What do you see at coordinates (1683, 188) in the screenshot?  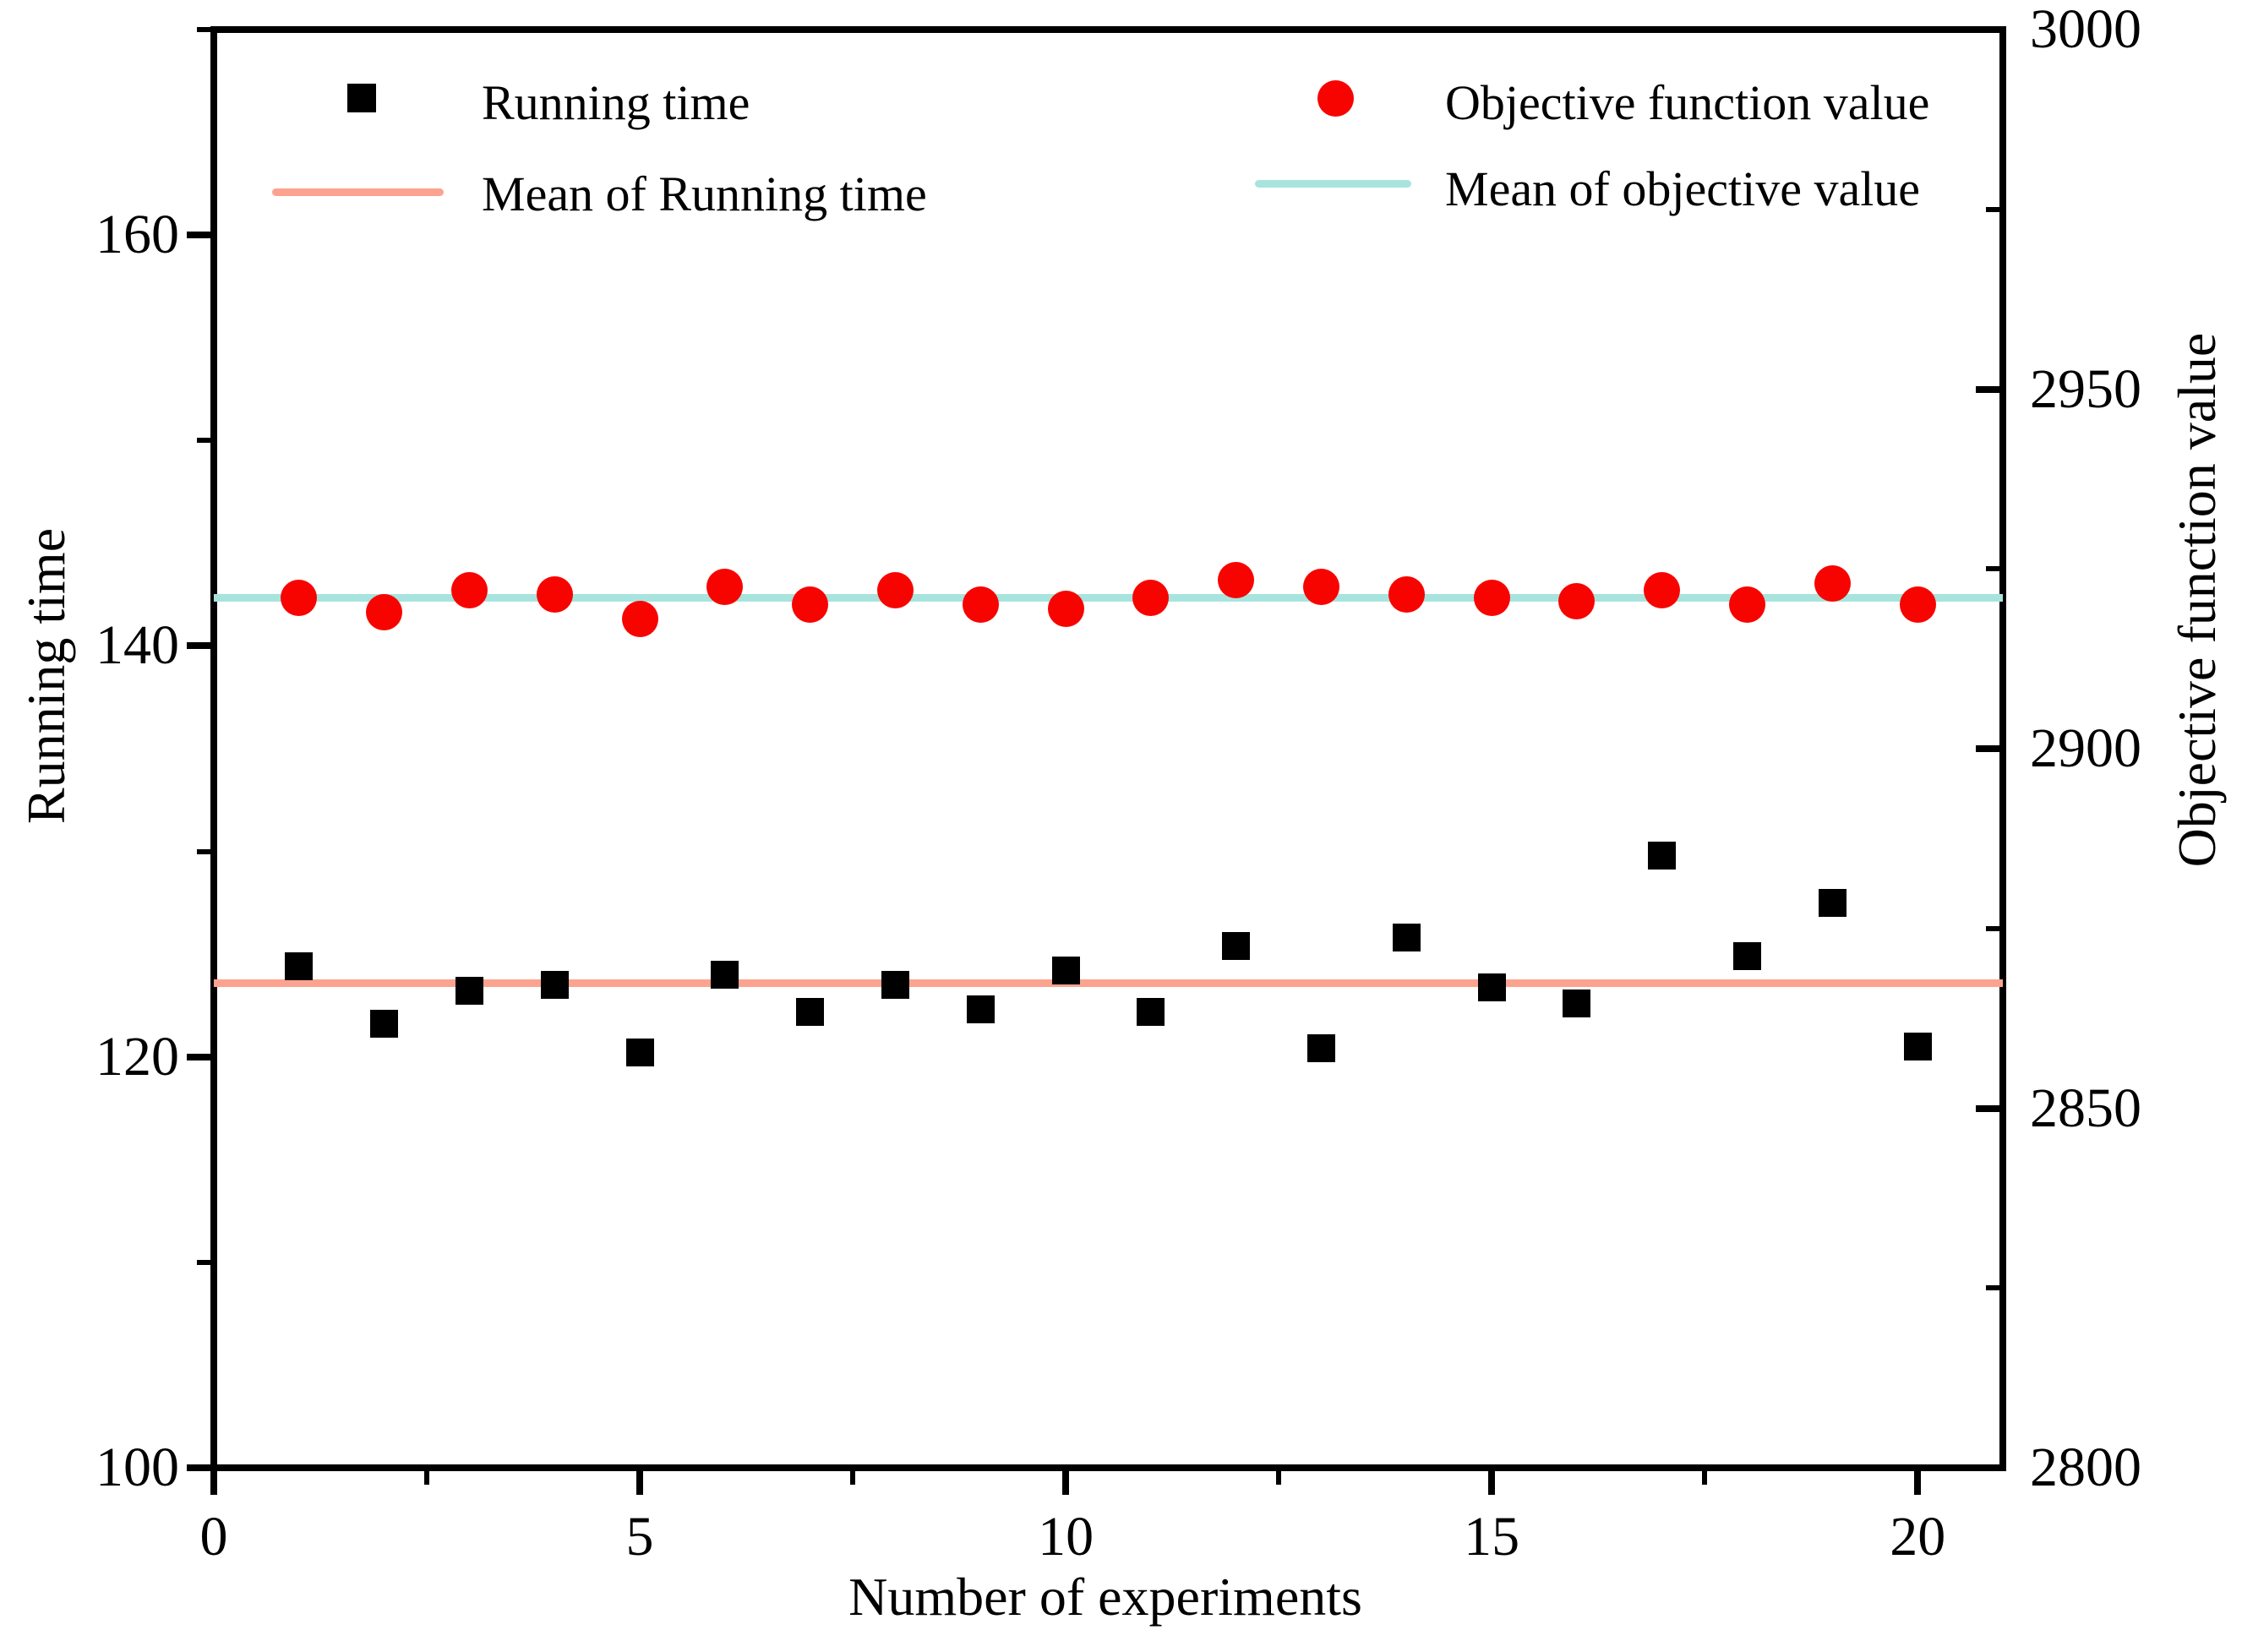 I see `mean-objective-value-legend-label: Mean of objective value` at bounding box center [1683, 188].